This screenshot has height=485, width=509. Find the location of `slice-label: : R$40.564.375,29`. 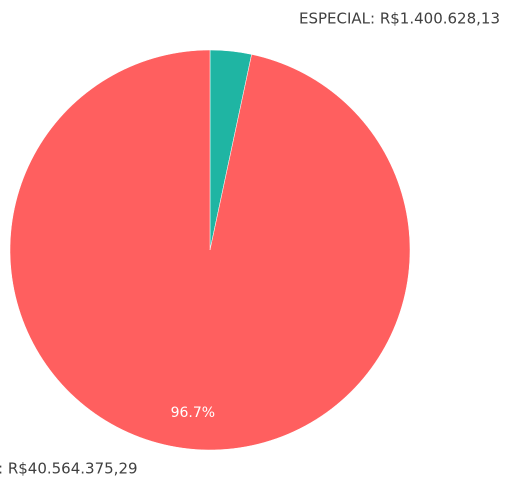

slice-label: : R$40.564.375,29 is located at coordinates (69, 469).